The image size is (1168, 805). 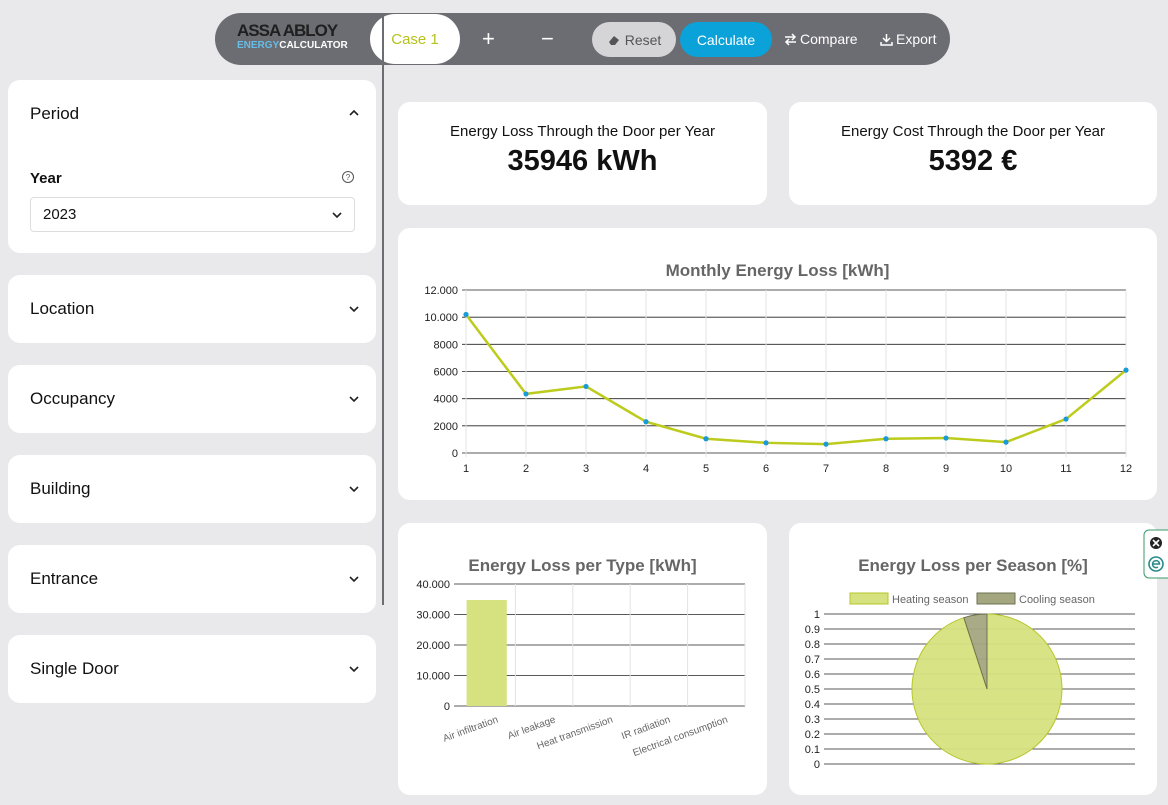 I want to click on compare-button: Compare, so click(x=821, y=39).